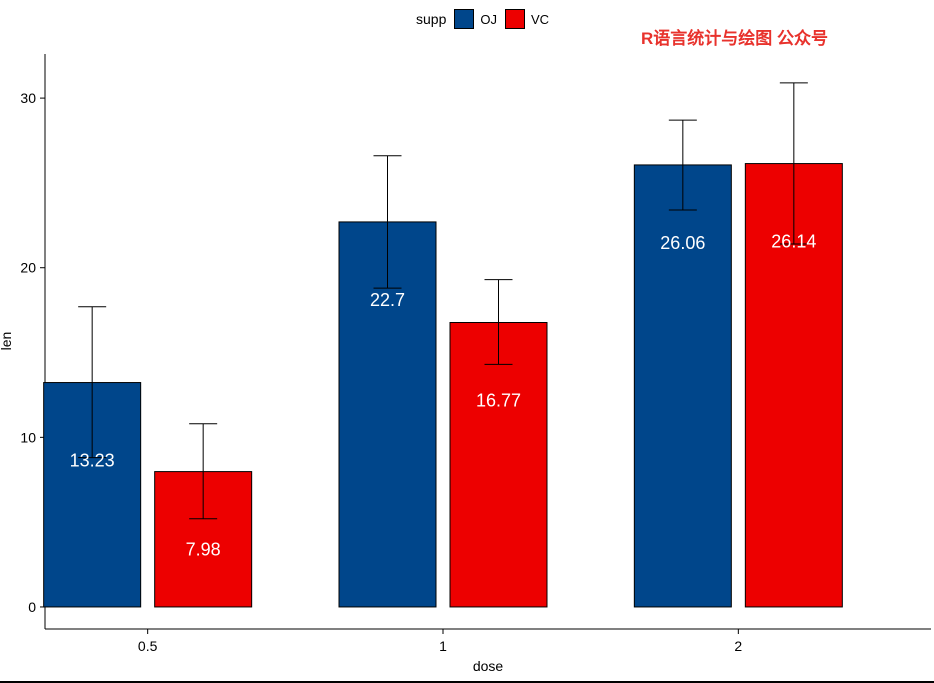 The image size is (934, 683). I want to click on data-label: 13.23, so click(92, 461).